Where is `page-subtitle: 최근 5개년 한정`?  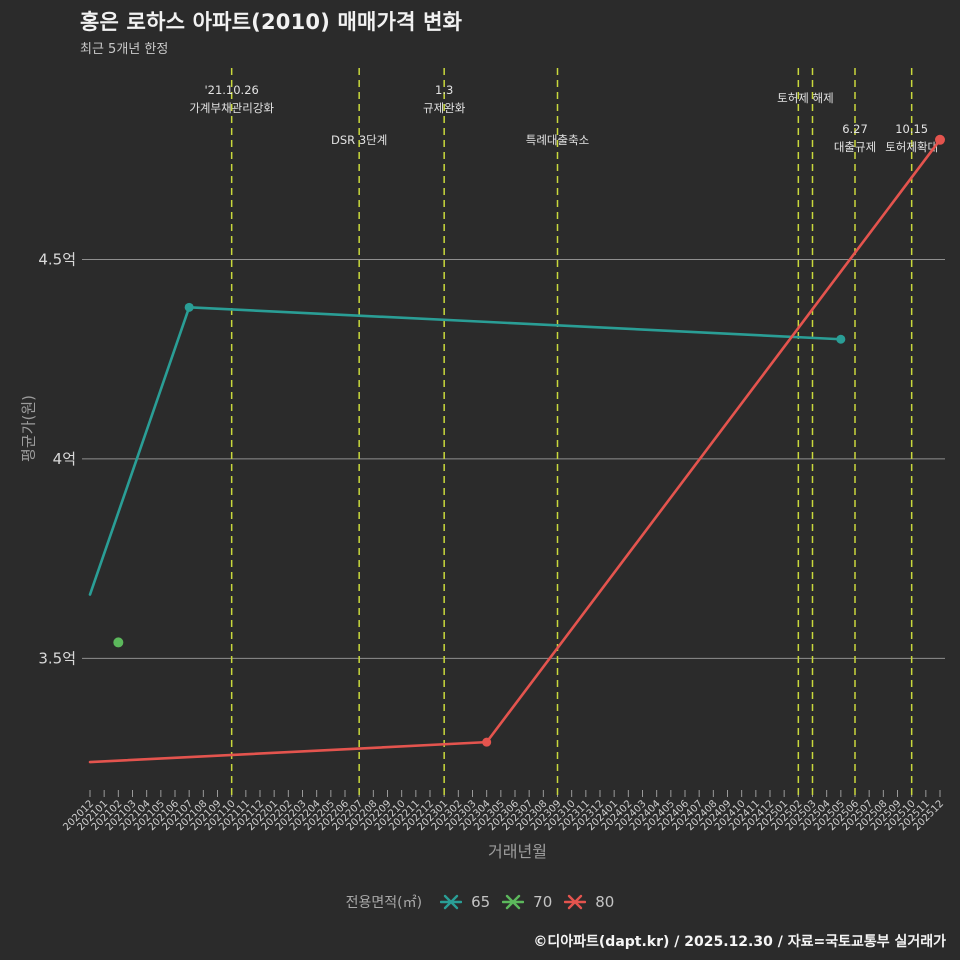 page-subtitle: 최근 5개년 한정 is located at coordinates (124, 49).